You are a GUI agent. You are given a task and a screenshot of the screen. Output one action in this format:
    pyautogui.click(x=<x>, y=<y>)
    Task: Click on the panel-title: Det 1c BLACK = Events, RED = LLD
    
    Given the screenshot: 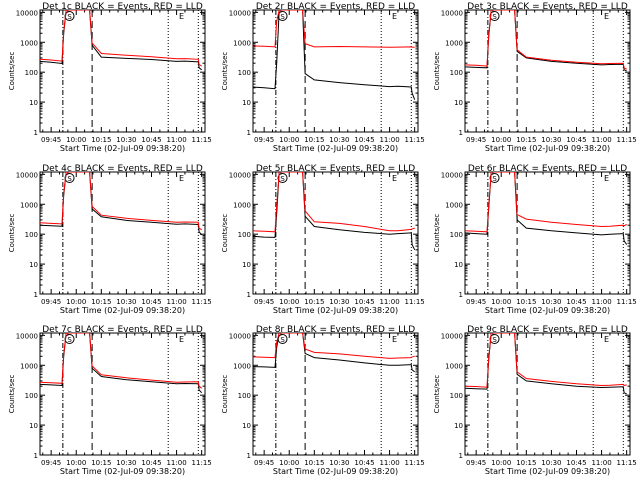 What is the action you would take?
    pyautogui.click(x=122, y=7)
    